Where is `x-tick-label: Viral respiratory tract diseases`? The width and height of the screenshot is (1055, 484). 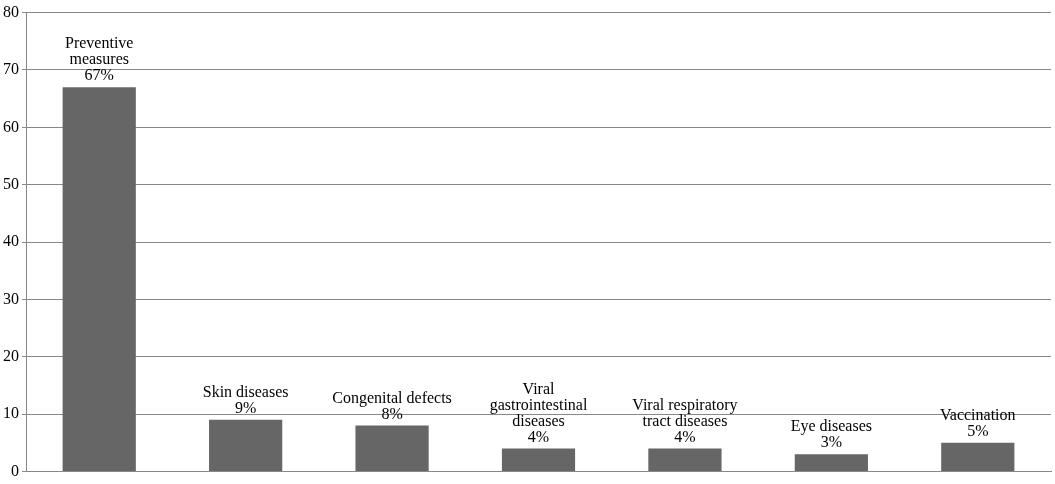 x-tick-label: Viral respiratory tract diseases is located at coordinates (685, 412).